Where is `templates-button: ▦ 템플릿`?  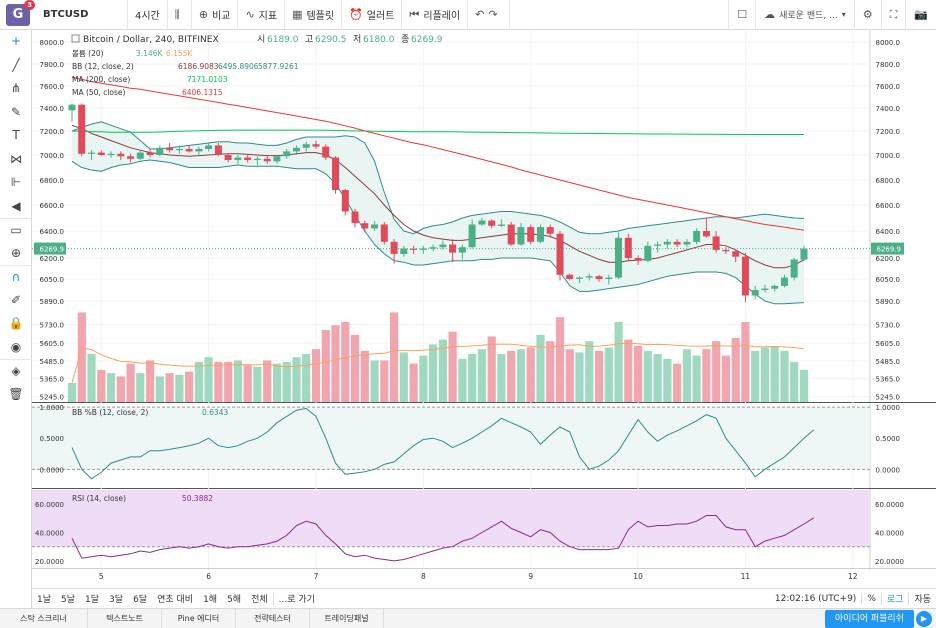
templates-button: ▦ 템플릿 is located at coordinates (314, 15).